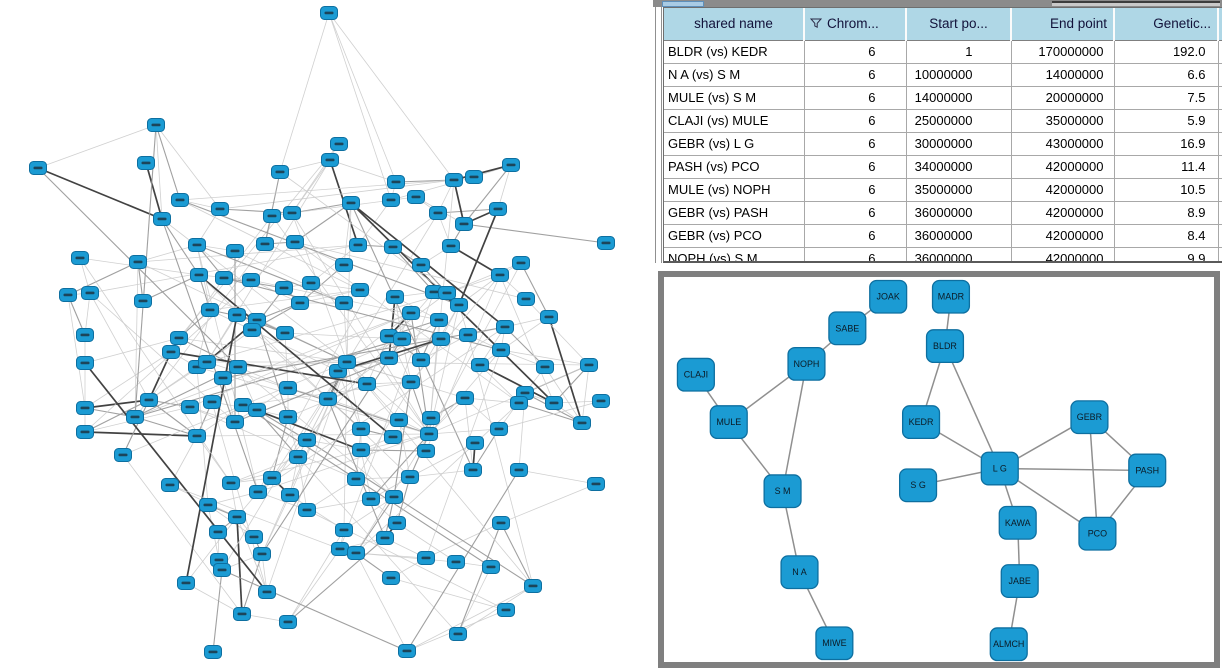  What do you see at coordinates (734, 52) in the screenshot?
I see `table-cell: BLDR (vs) KEDR` at bounding box center [734, 52].